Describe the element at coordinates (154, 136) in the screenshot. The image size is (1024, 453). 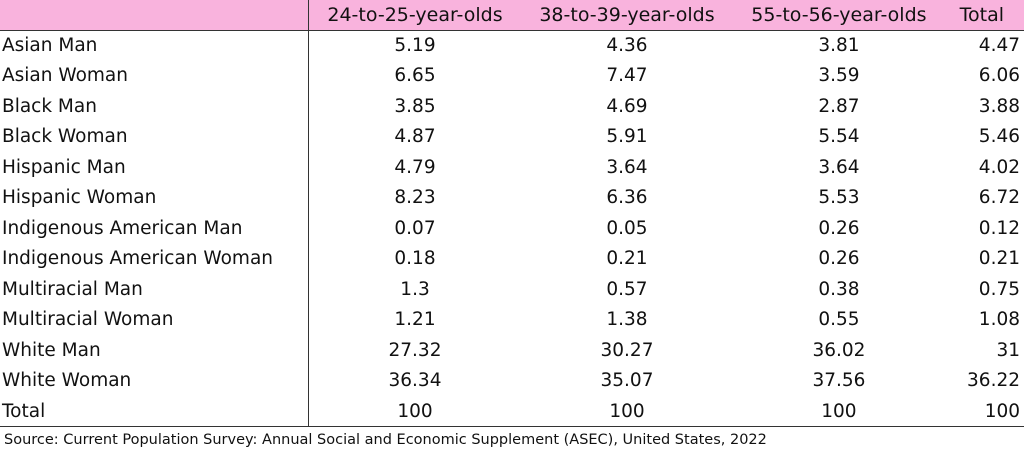
I see `row-label: Black Woman` at that location.